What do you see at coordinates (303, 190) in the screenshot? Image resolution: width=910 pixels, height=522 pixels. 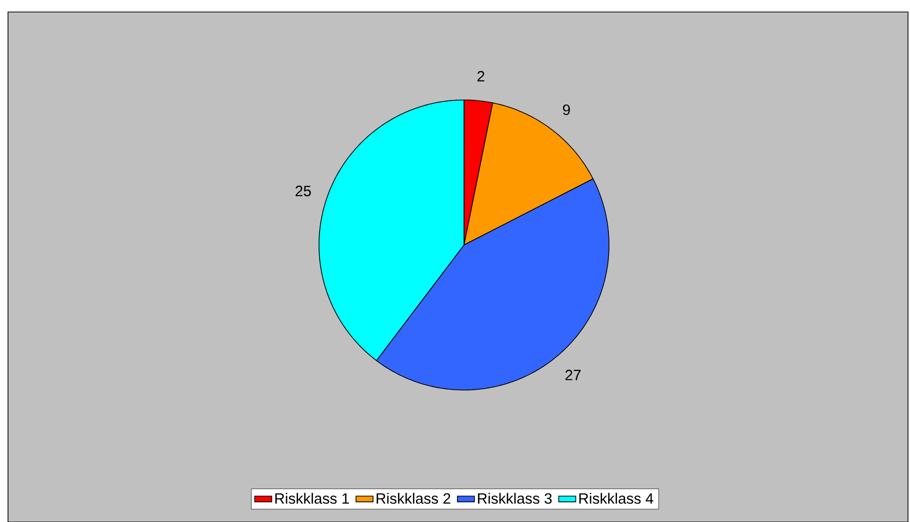 I see `data-label: 25` at bounding box center [303, 190].